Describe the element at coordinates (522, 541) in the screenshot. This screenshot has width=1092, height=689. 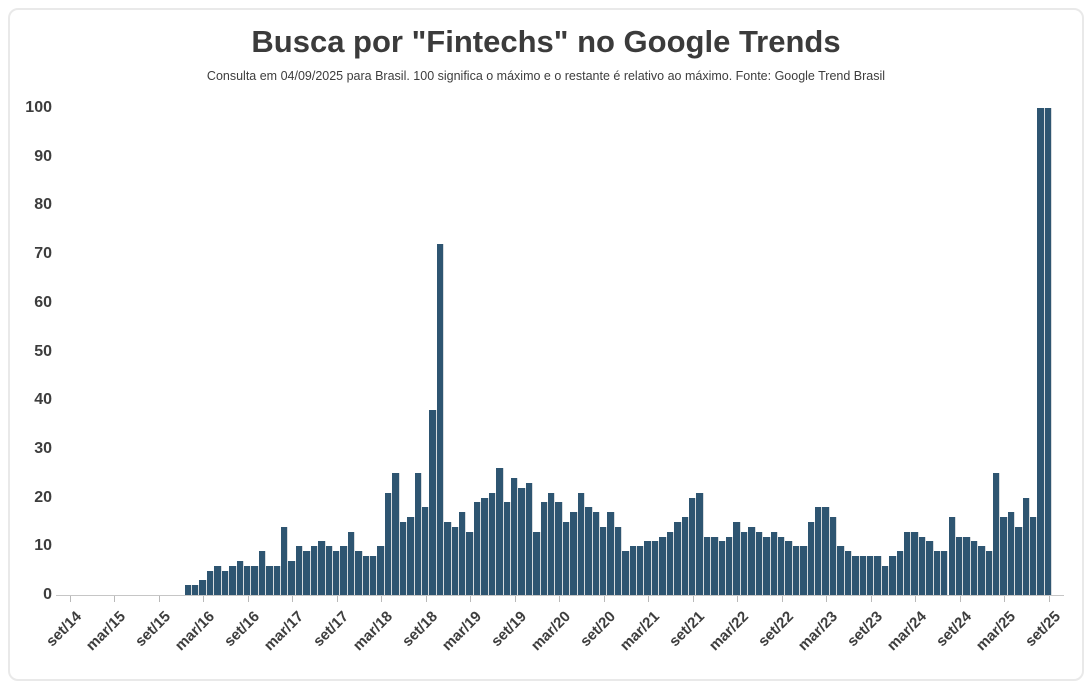
I see `bar-out/19` at that location.